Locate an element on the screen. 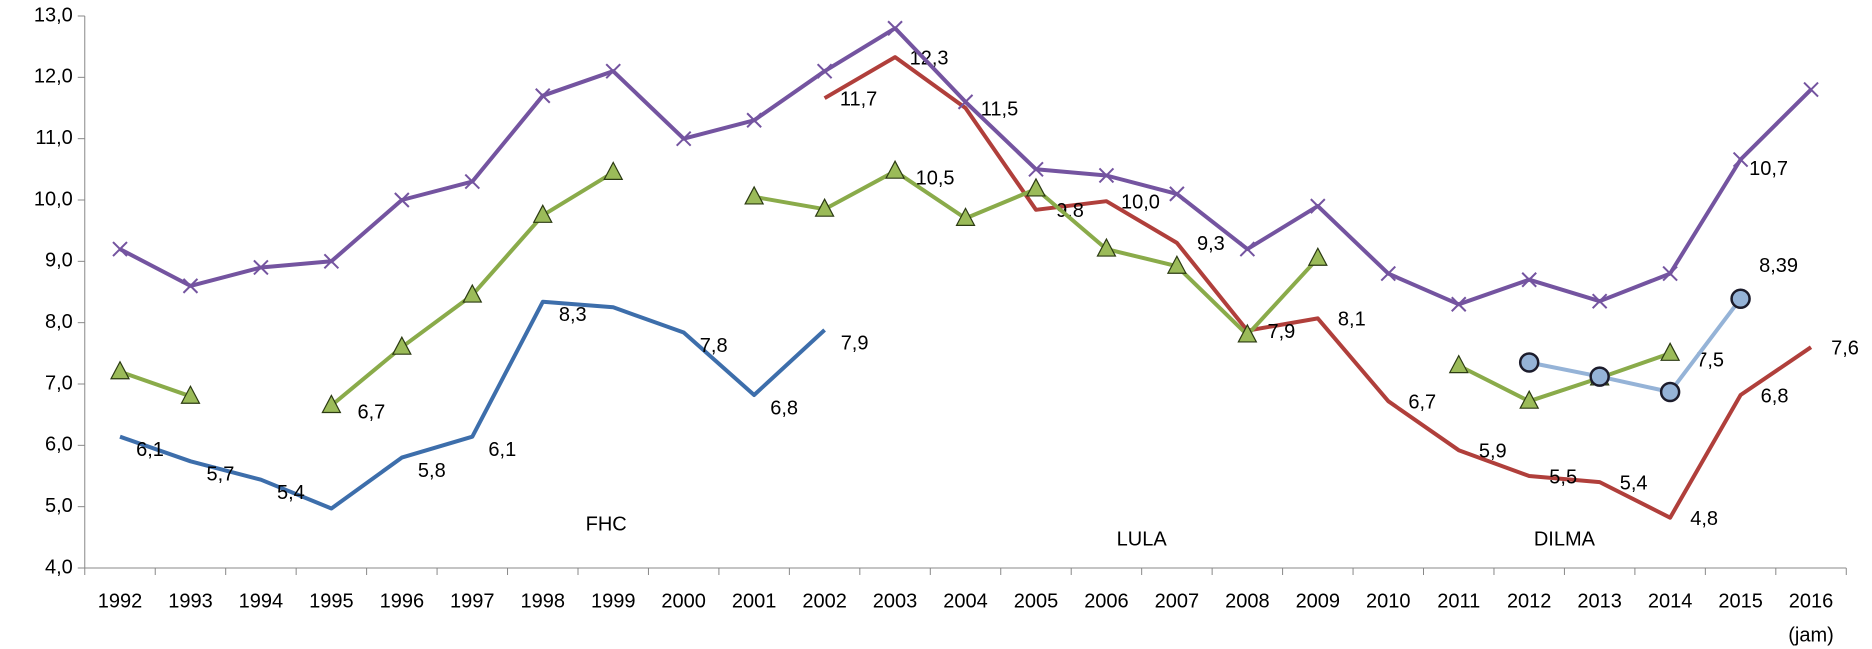 The width and height of the screenshot is (1872, 649). data-label: 7,9 is located at coordinates (855, 343).